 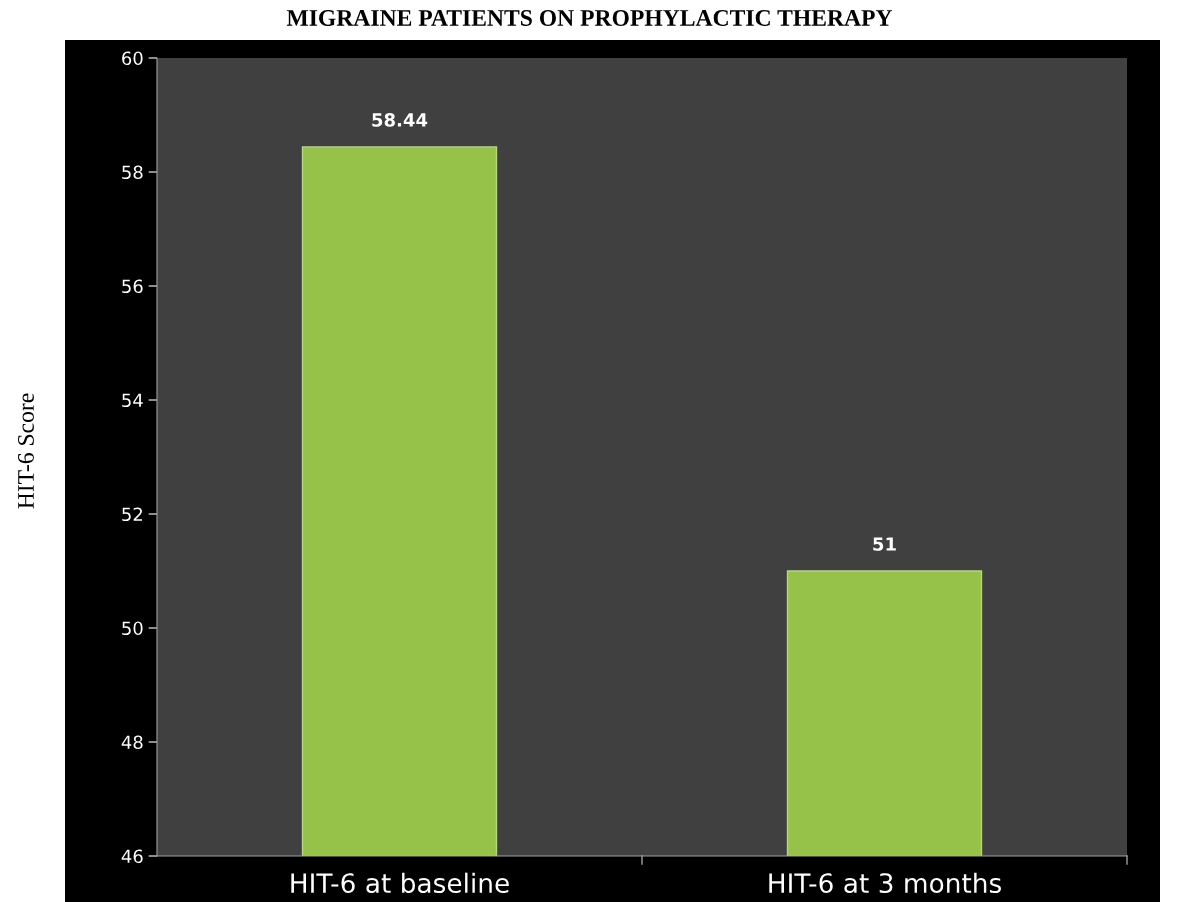 I want to click on y-axis-title: HIT-6 Score, so click(x=26, y=451).